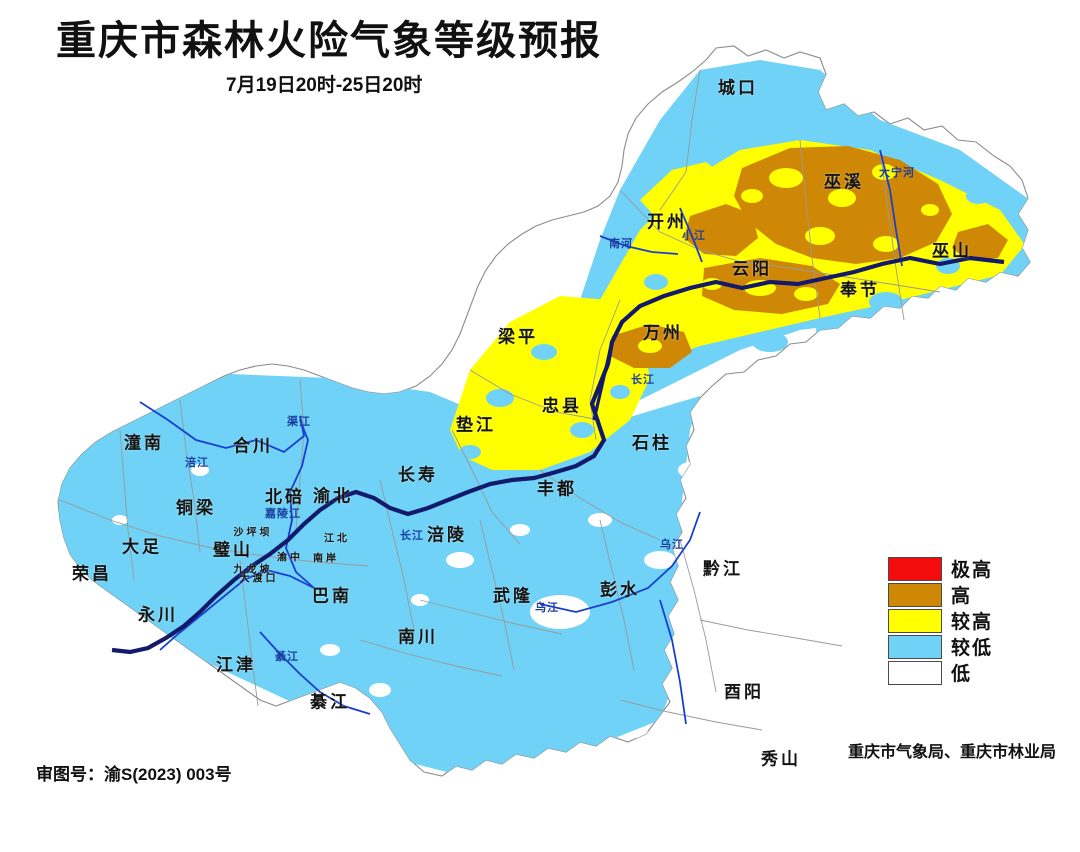 This screenshot has width=1080, height=852. What do you see at coordinates (844, 182) in the screenshot?
I see `county-label-1: 巫溪` at bounding box center [844, 182].